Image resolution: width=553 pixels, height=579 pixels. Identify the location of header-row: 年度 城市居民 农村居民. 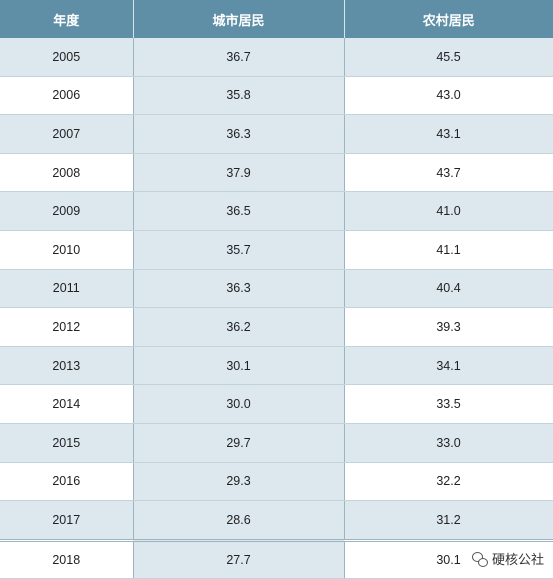
(276, 19).